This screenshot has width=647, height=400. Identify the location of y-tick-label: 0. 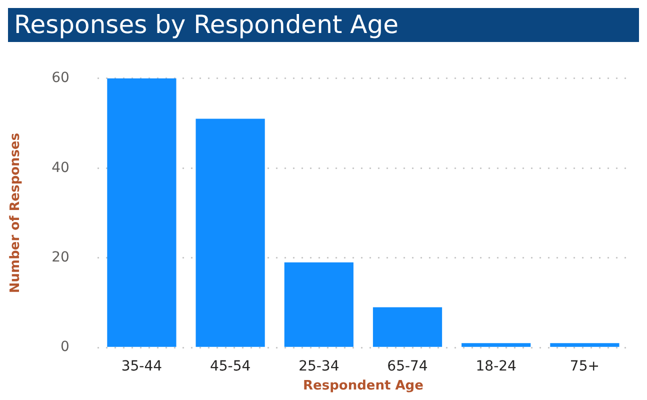
(65, 347).